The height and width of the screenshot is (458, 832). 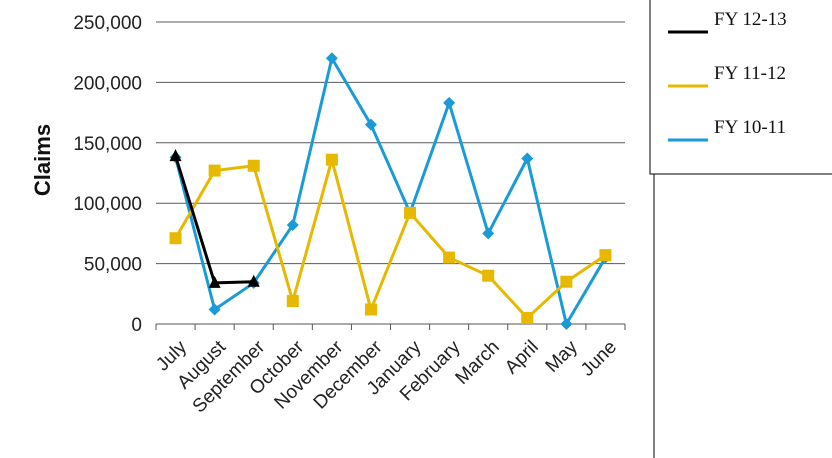 What do you see at coordinates (522, 358) in the screenshot?
I see `x-tick-label: April` at bounding box center [522, 358].